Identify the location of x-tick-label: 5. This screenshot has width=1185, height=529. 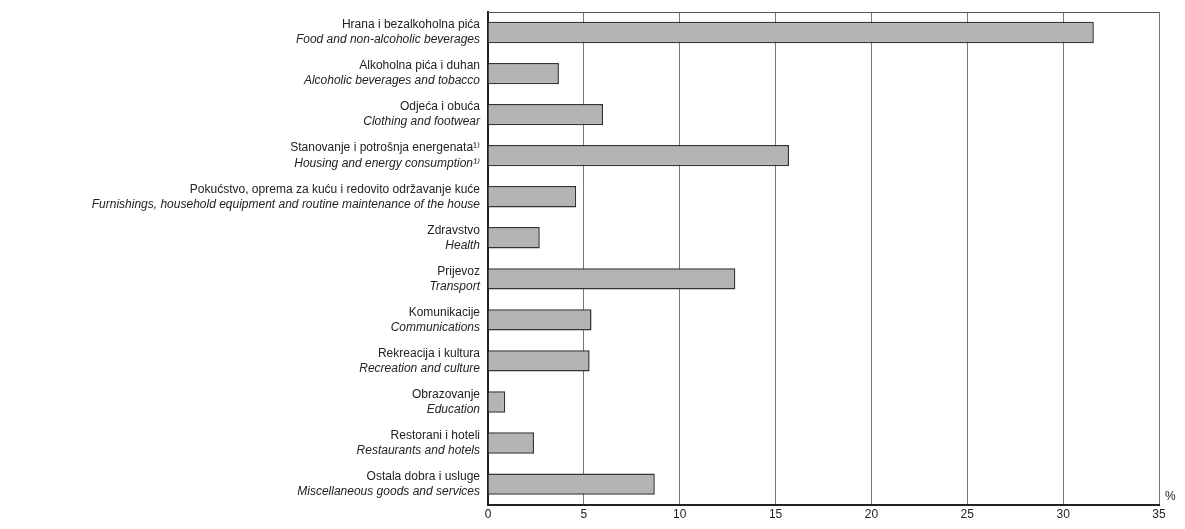
(584, 514).